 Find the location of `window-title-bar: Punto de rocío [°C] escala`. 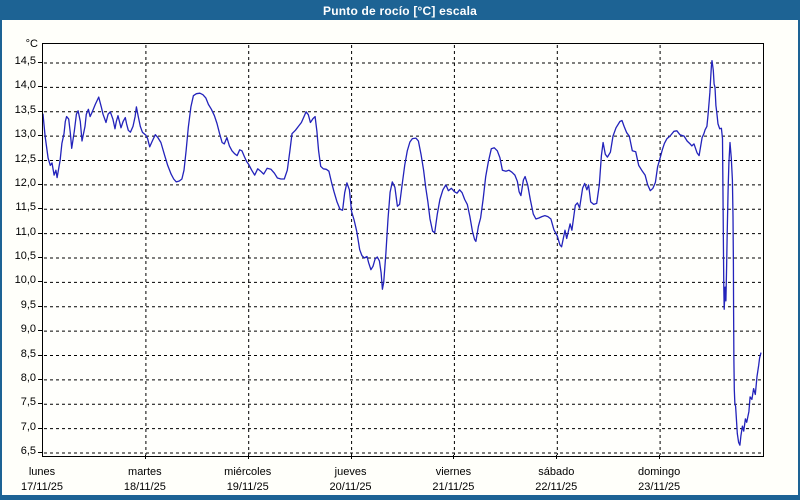

window-title-bar: Punto de rocío [°C] escala is located at coordinates (400, 11).